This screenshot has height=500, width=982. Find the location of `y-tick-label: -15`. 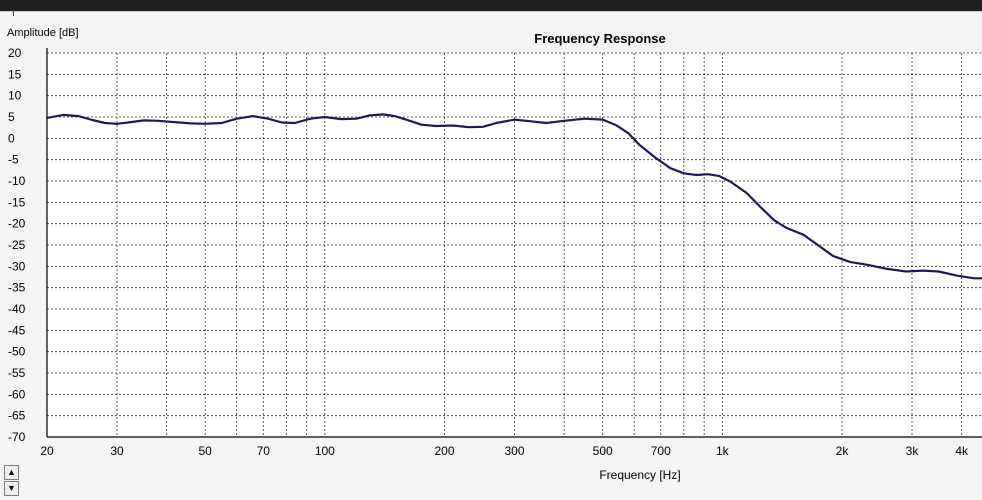

y-tick-label: -15 is located at coordinates (17, 202).